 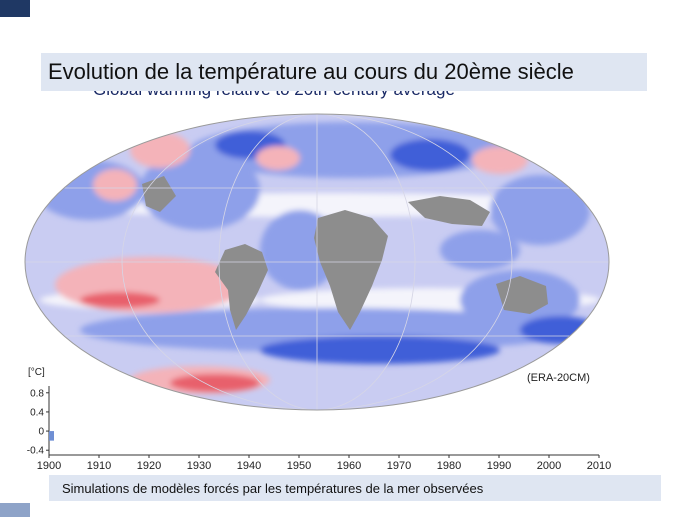 What do you see at coordinates (449, 466) in the screenshot?
I see `x-tick-label: 1980` at bounding box center [449, 466].